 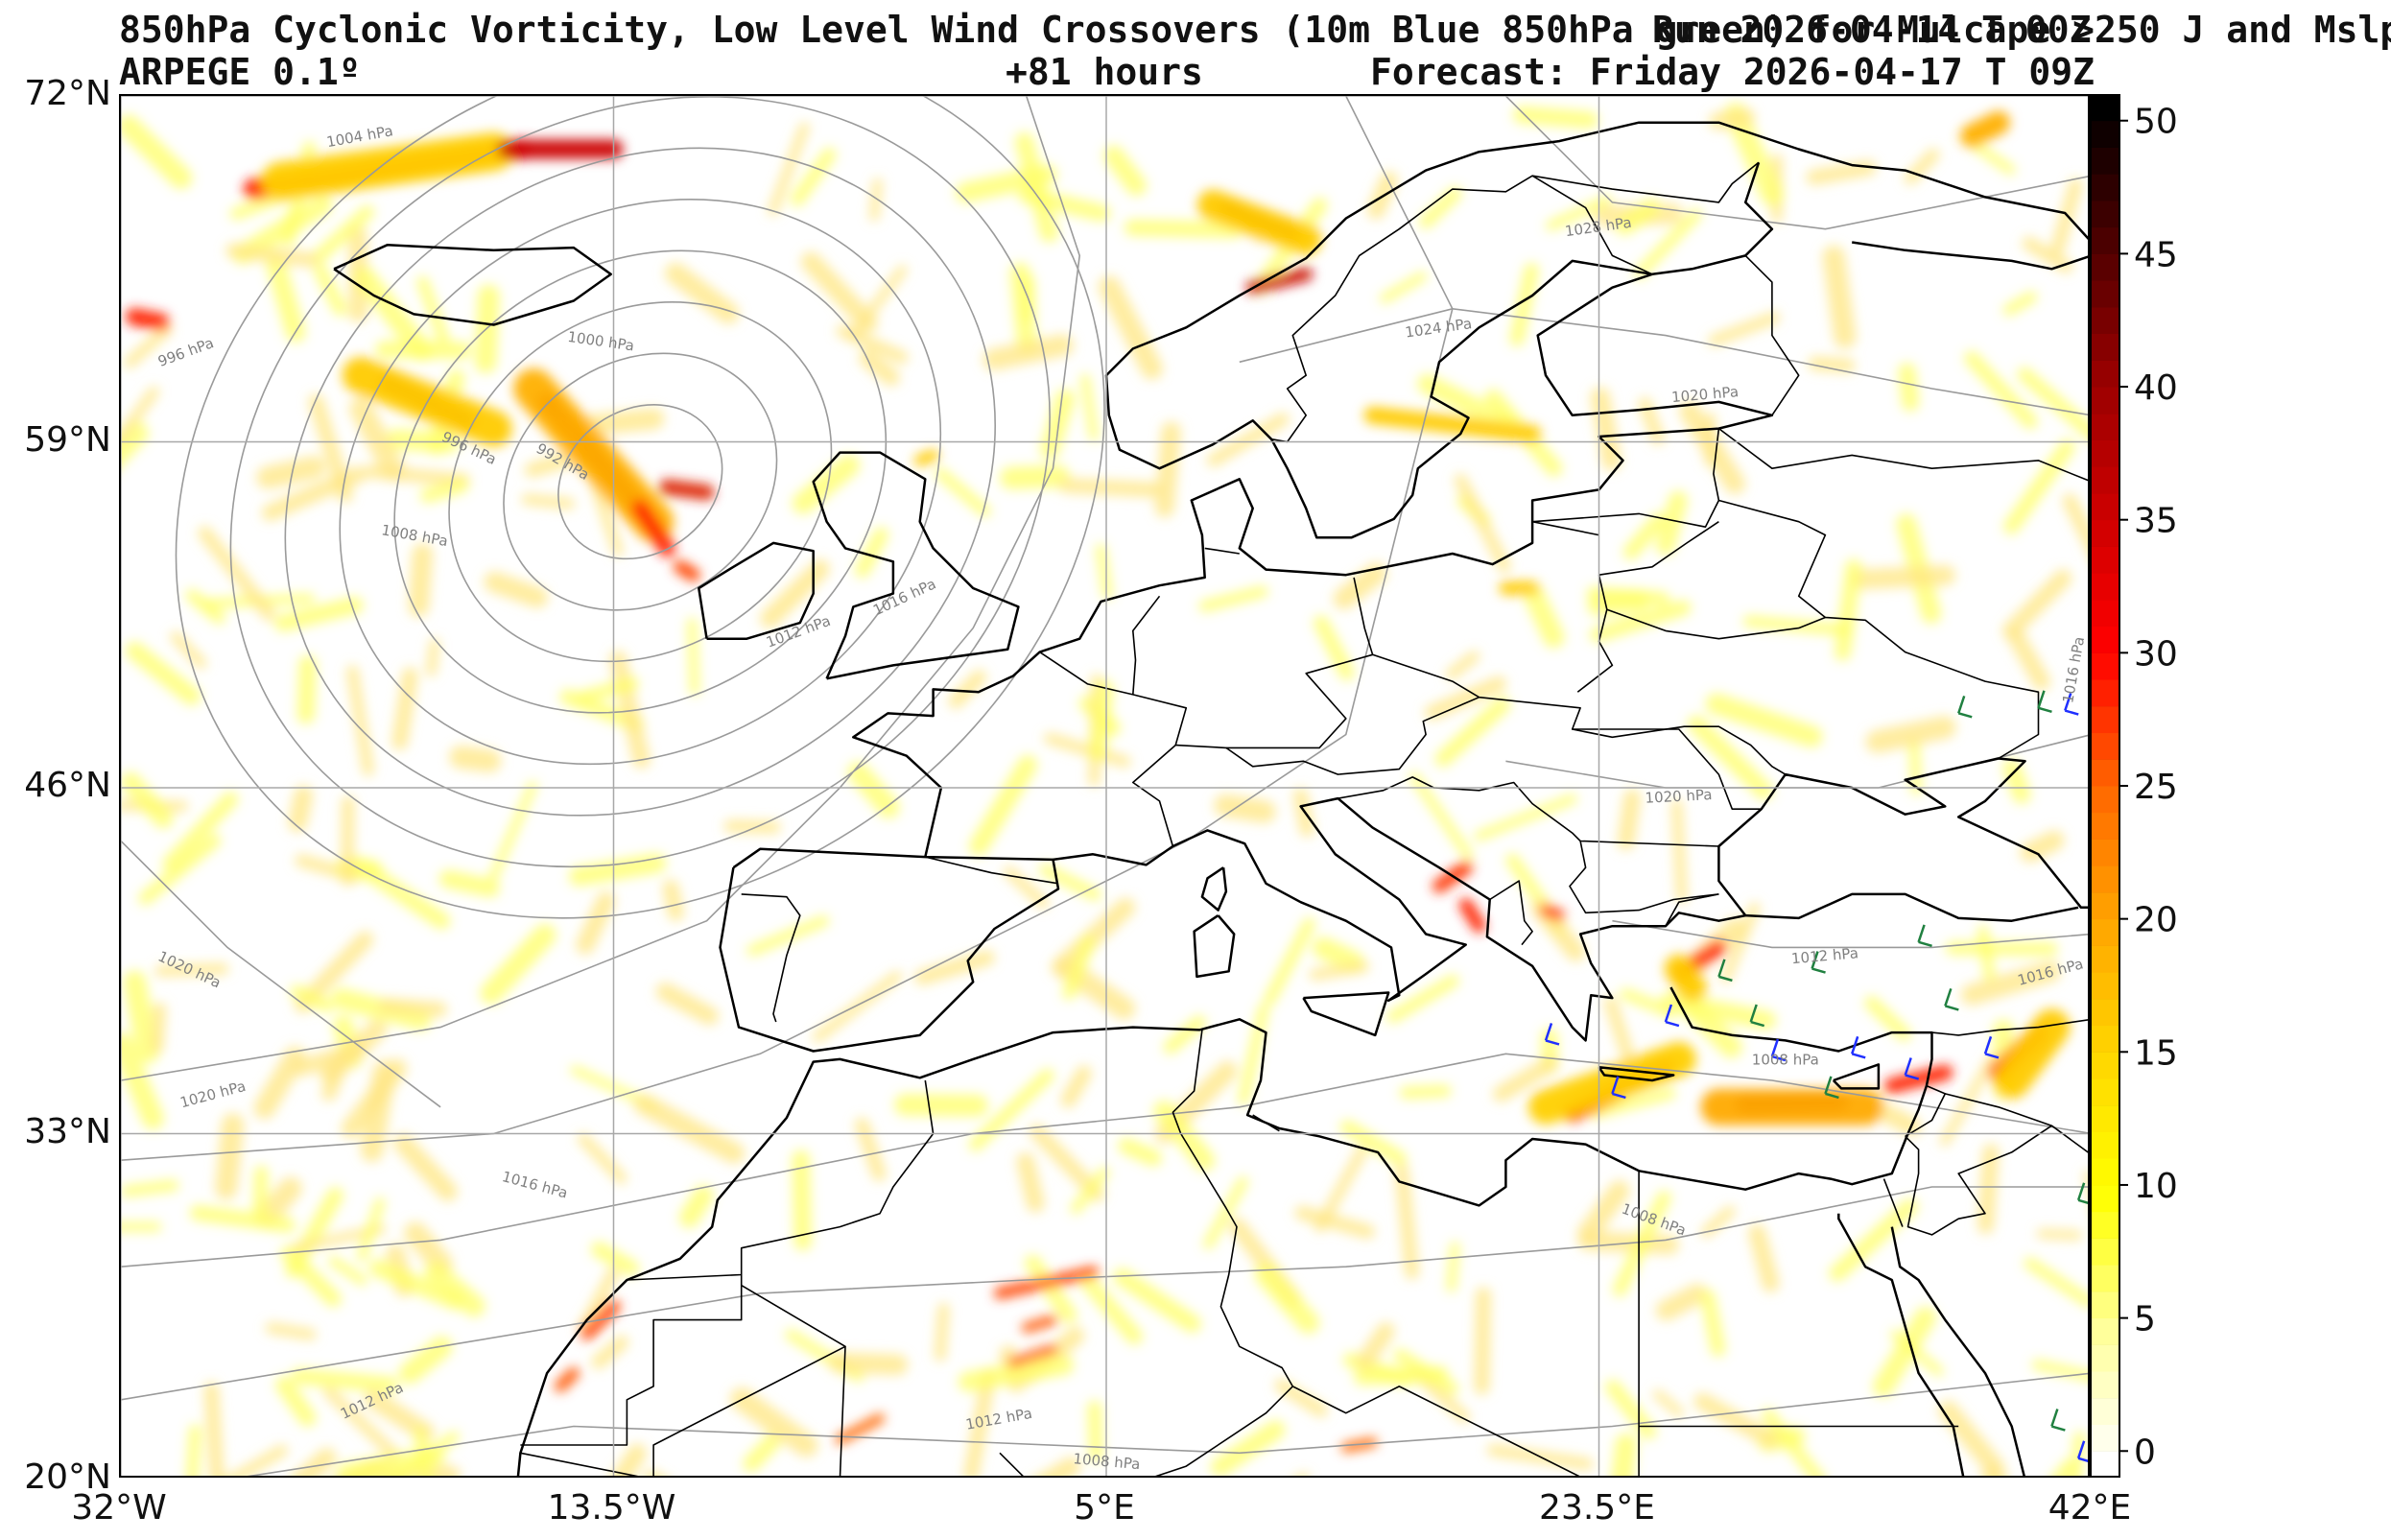 What do you see at coordinates (2156, 1053) in the screenshot?
I see `colorbar-tick-label: 15` at bounding box center [2156, 1053].